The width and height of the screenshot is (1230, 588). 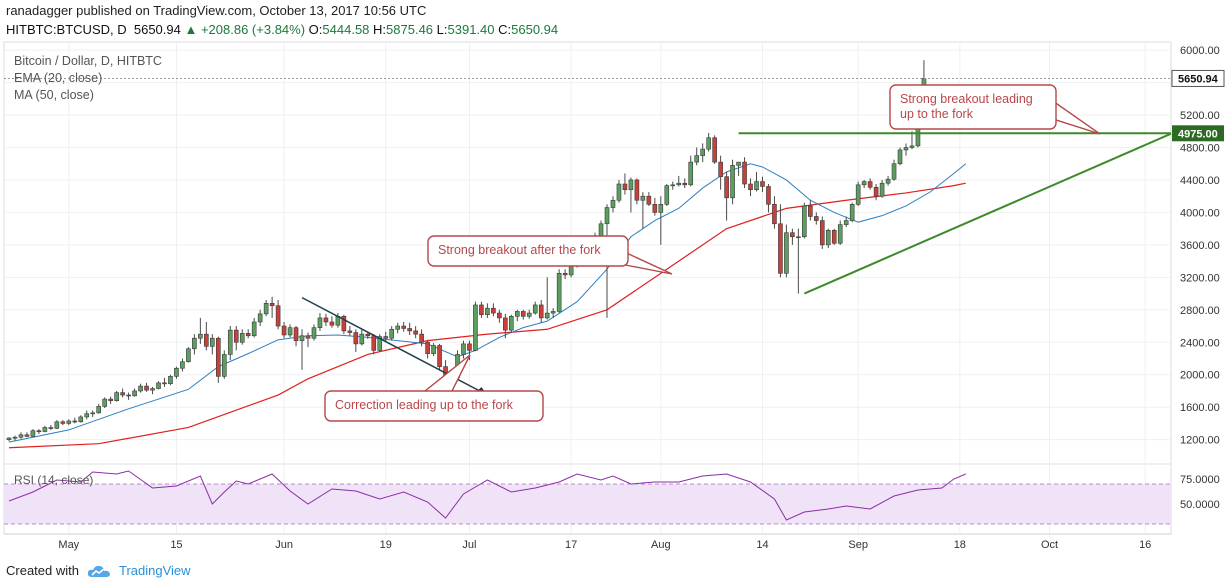 What do you see at coordinates (587, 504) in the screenshot?
I see `rsi-band` at bounding box center [587, 504].